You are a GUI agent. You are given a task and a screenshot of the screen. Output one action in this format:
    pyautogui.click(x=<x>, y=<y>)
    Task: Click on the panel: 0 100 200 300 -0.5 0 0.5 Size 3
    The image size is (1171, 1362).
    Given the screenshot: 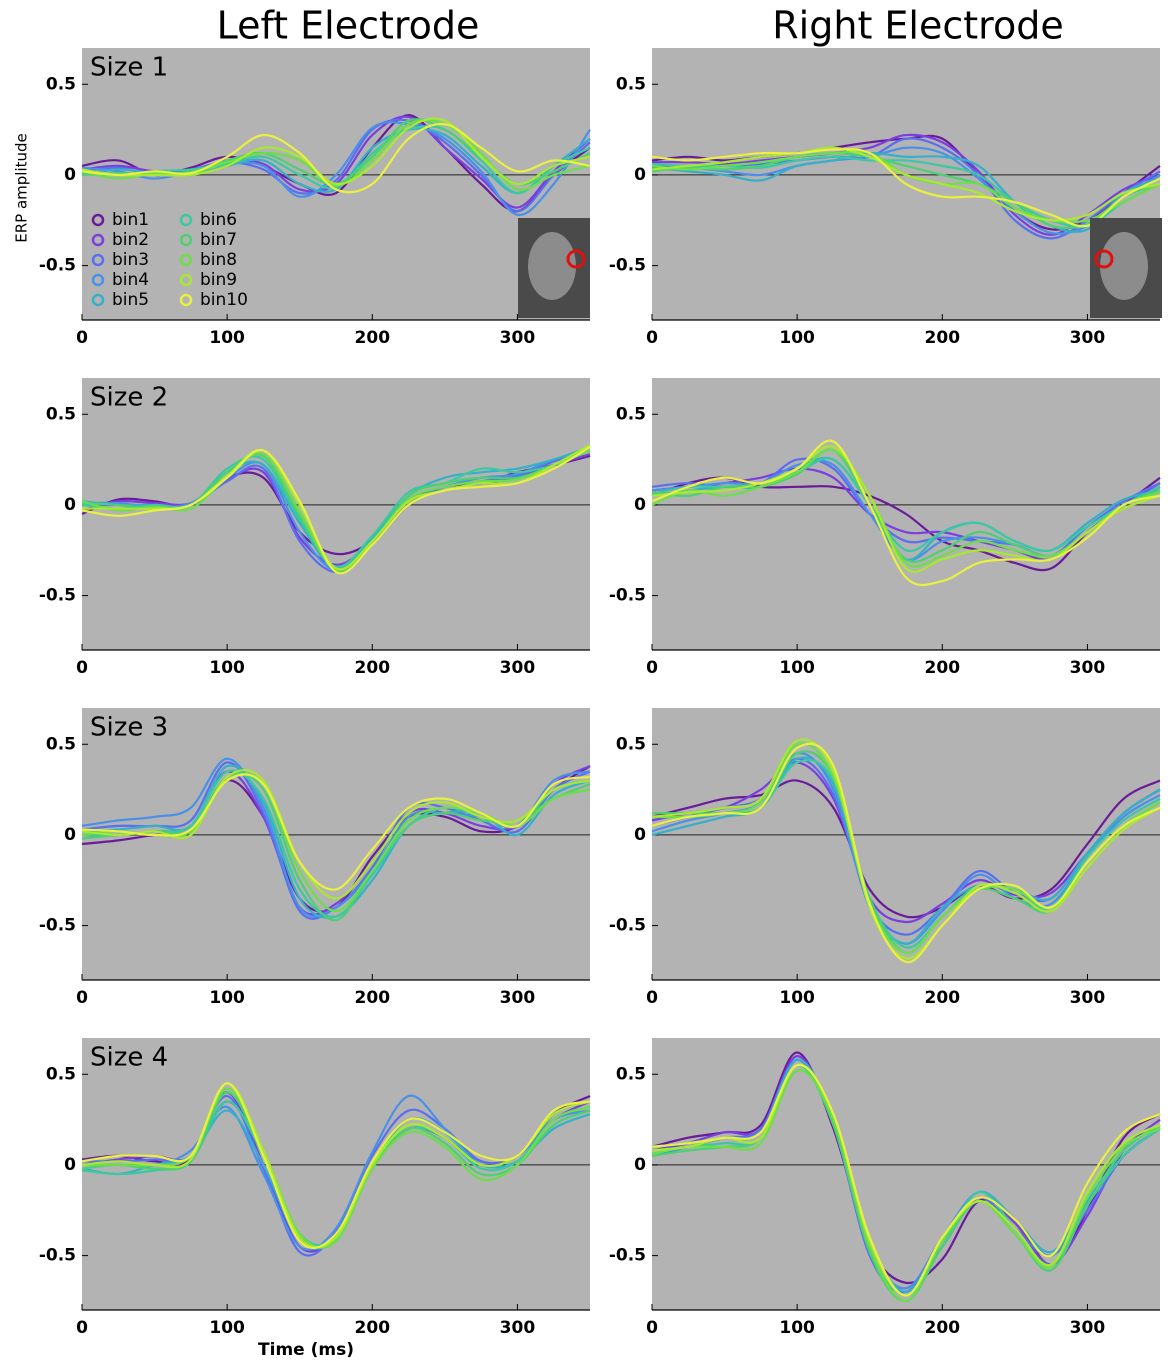 What is the action you would take?
    pyautogui.click(x=315, y=858)
    